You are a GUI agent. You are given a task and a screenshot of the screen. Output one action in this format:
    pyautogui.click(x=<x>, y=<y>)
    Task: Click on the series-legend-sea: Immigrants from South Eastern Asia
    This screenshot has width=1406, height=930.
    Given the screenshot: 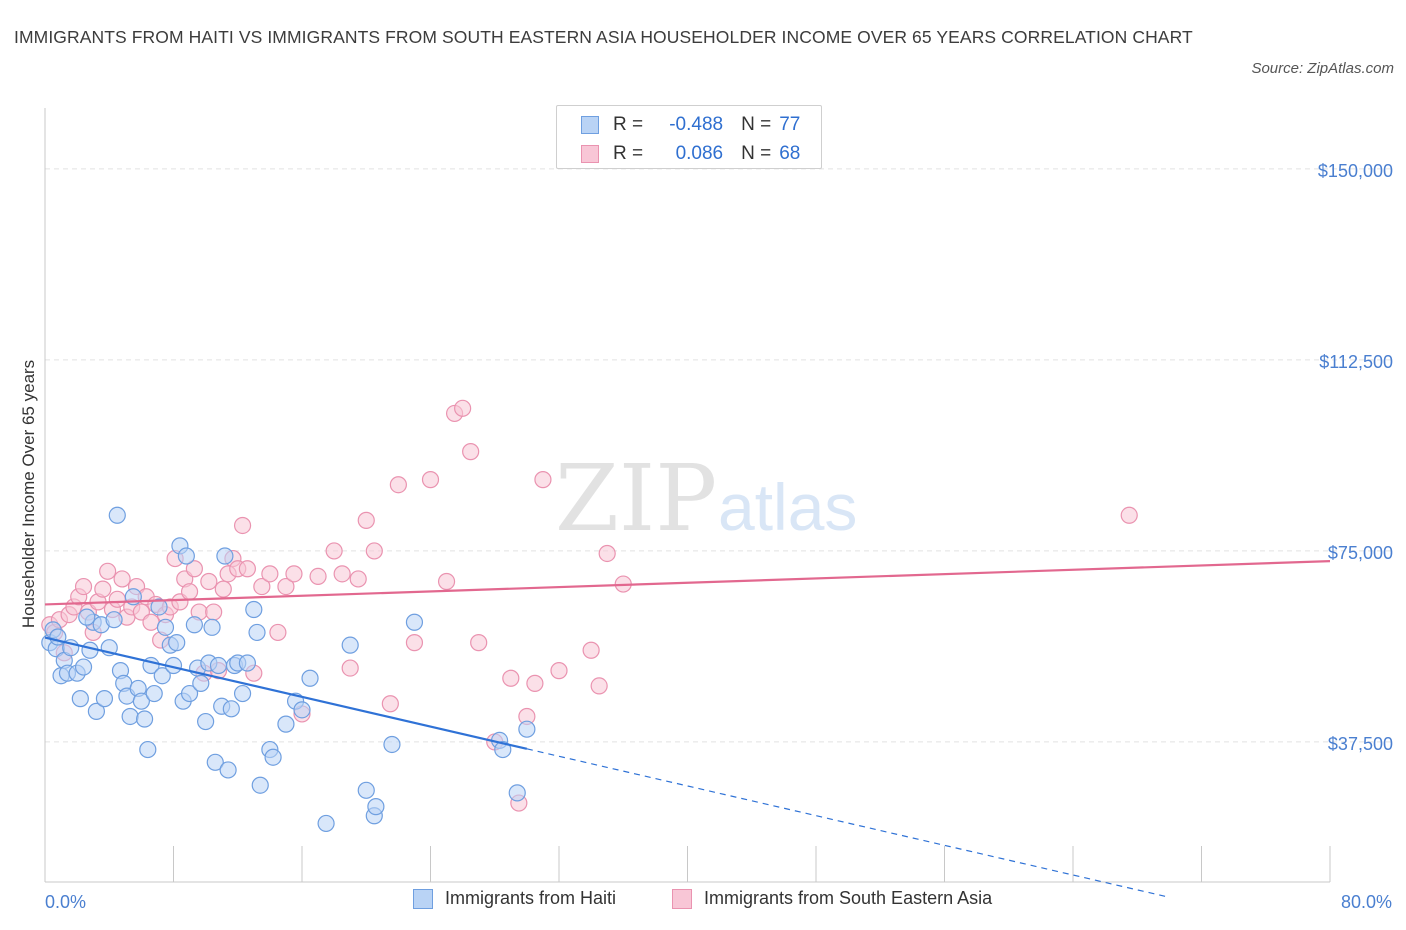 What is the action you would take?
    pyautogui.click(x=832, y=898)
    